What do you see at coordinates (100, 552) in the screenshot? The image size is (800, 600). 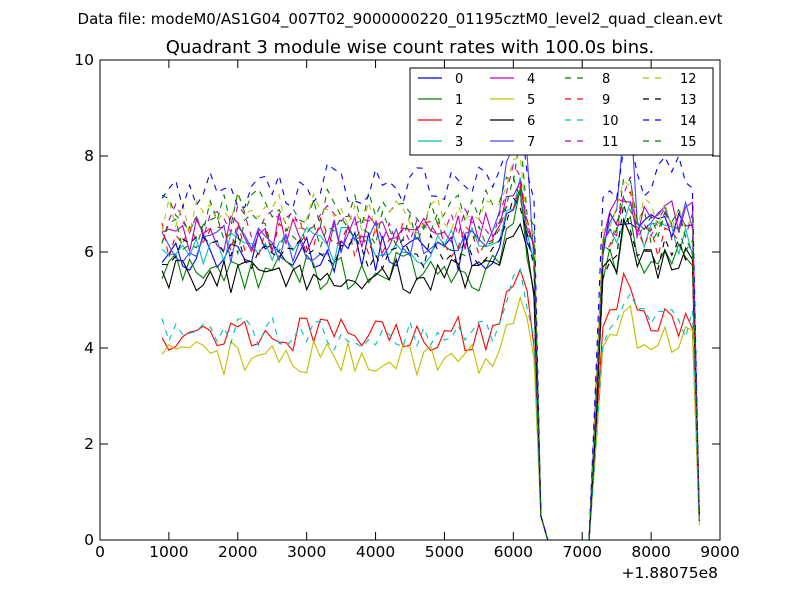 I see `x-tick-label: 0` at bounding box center [100, 552].